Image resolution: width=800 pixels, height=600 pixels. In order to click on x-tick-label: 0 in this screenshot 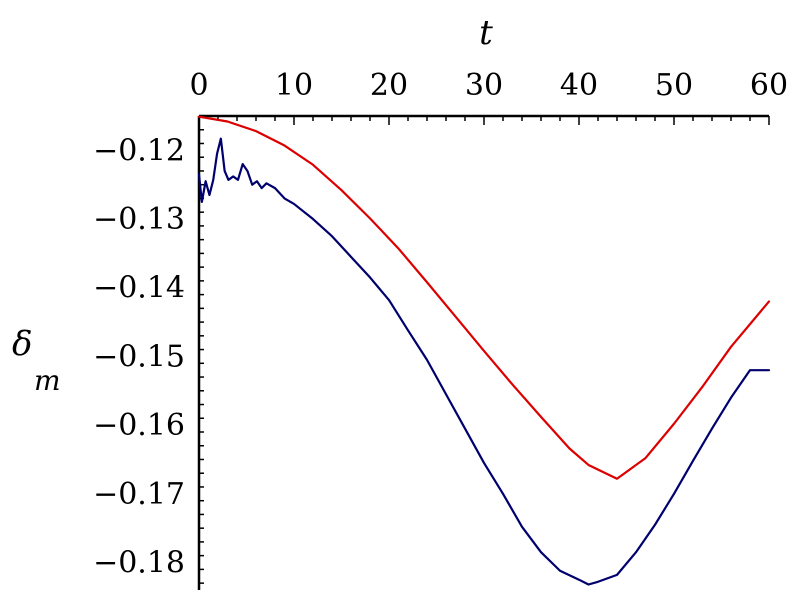, I will do `click(198, 85)`.